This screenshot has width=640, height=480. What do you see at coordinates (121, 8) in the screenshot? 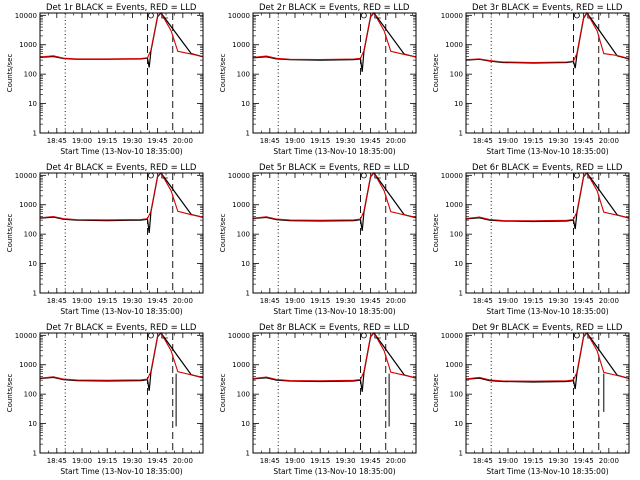
I see `panel-title: Det 1r BLACK = Events, RED = LLD` at bounding box center [121, 8].